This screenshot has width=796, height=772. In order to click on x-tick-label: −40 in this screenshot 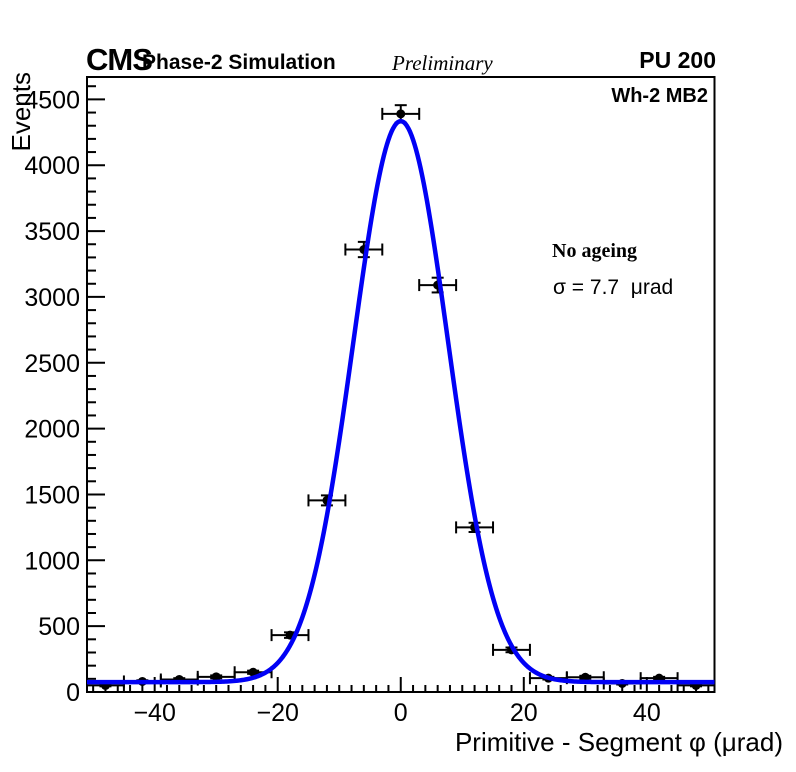, I will do `click(154, 713)`.